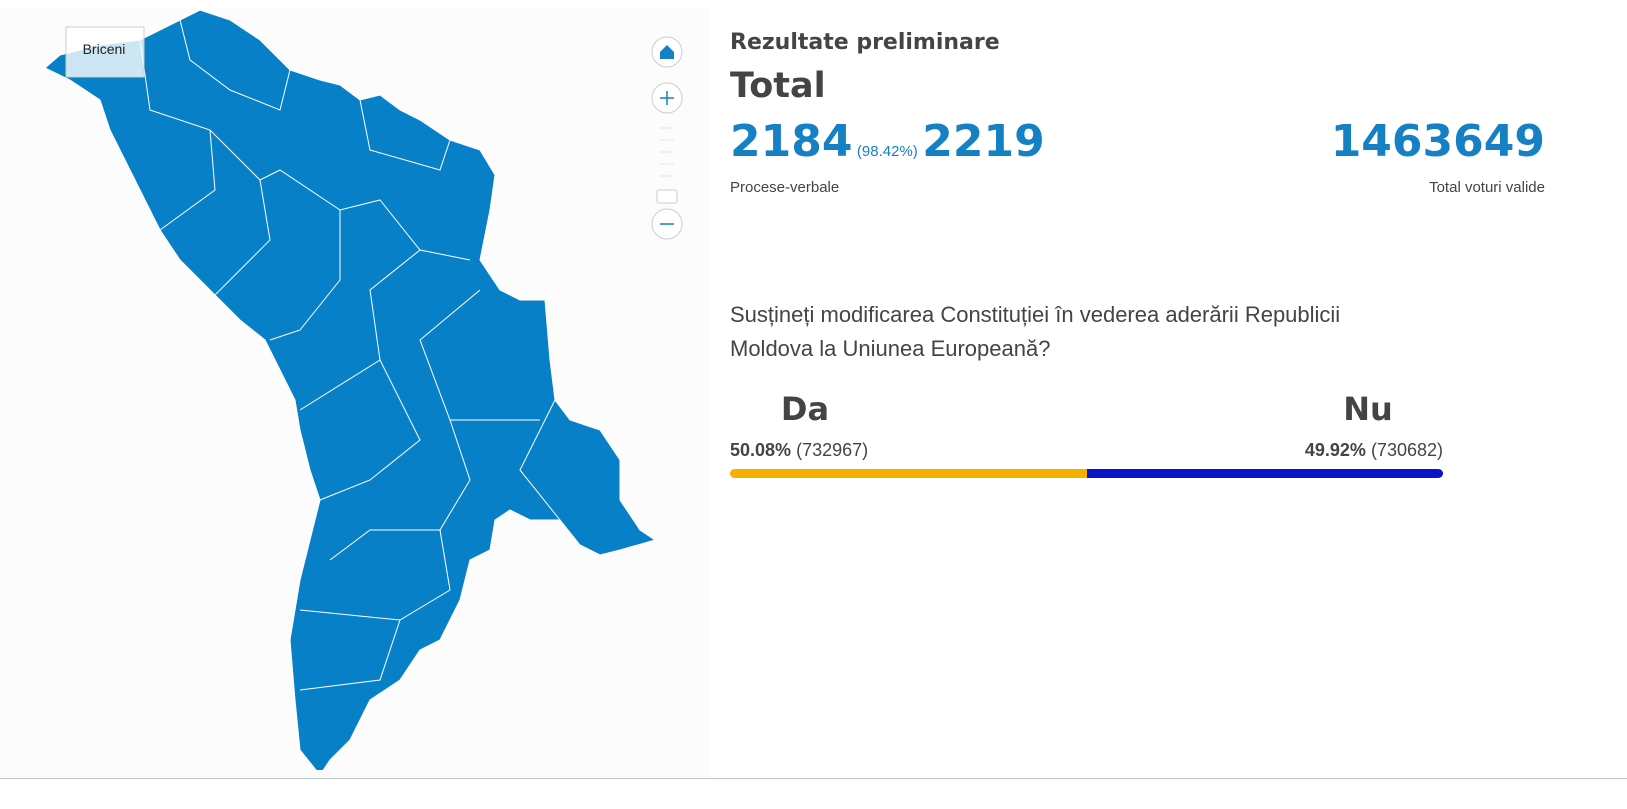 The height and width of the screenshot is (809, 1627). Describe the element at coordinates (1368, 409) in the screenshot. I see `option-name: Nu` at that location.